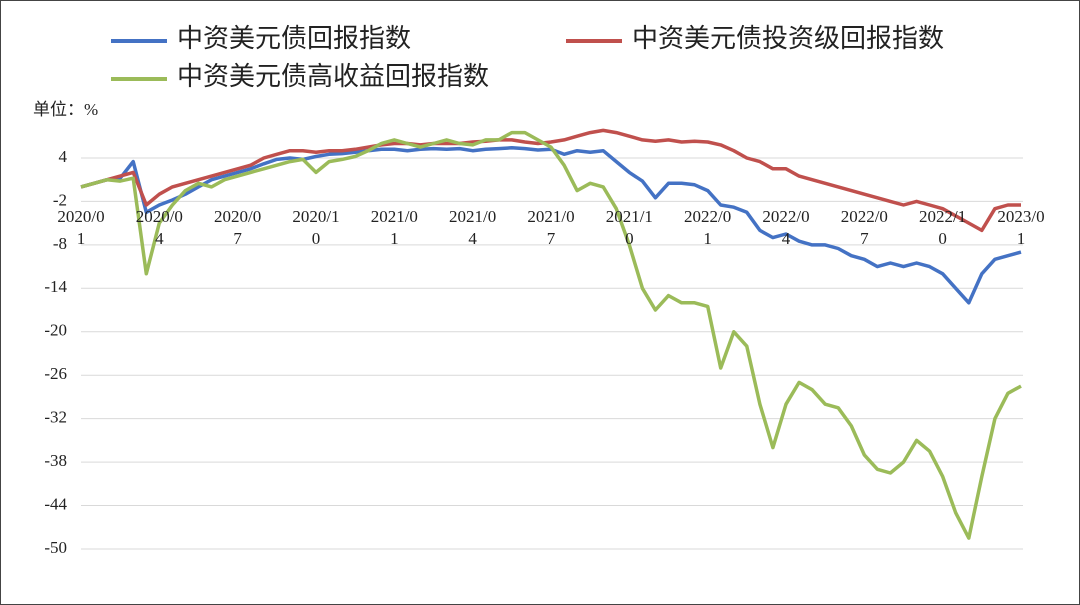  I want to click on y-tick-label: -2, so click(60, 199).